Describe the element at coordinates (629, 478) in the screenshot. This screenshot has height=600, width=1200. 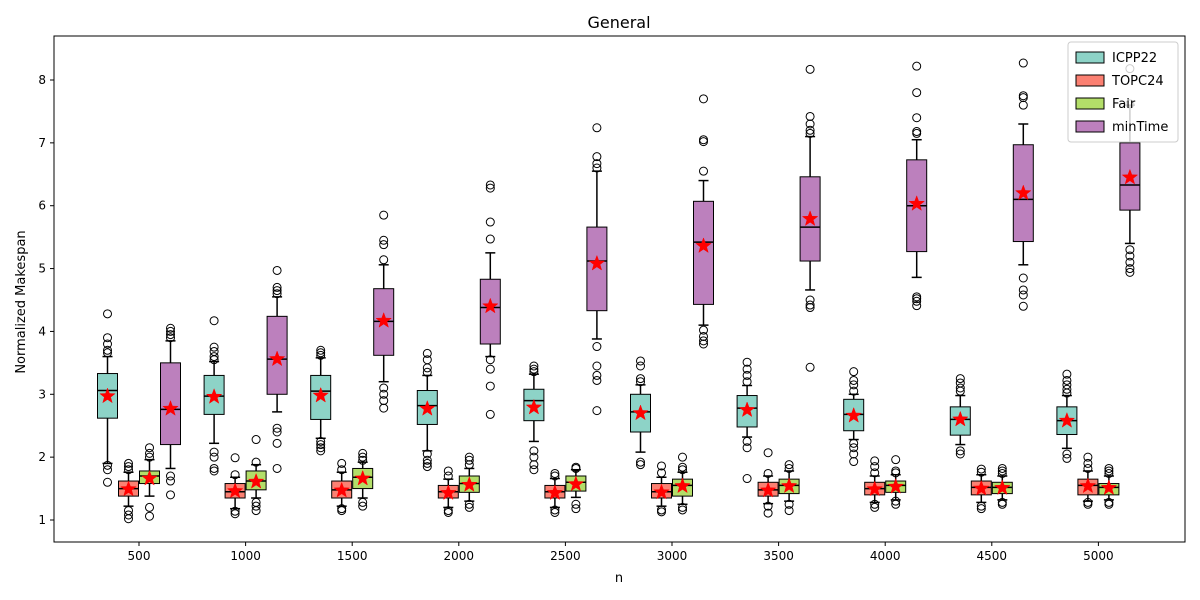
I see `series-Fair` at that location.